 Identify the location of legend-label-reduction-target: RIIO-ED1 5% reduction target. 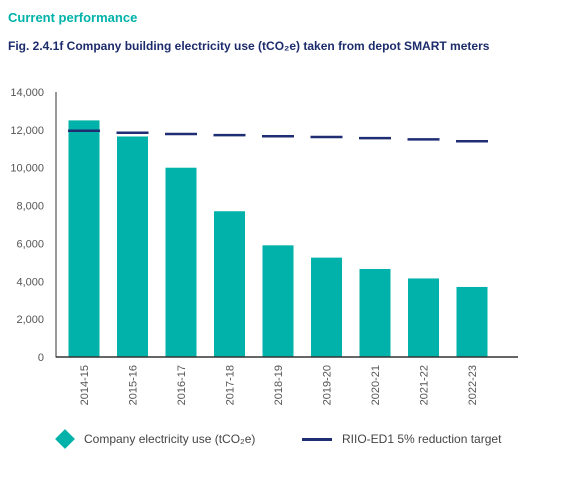
(422, 439).